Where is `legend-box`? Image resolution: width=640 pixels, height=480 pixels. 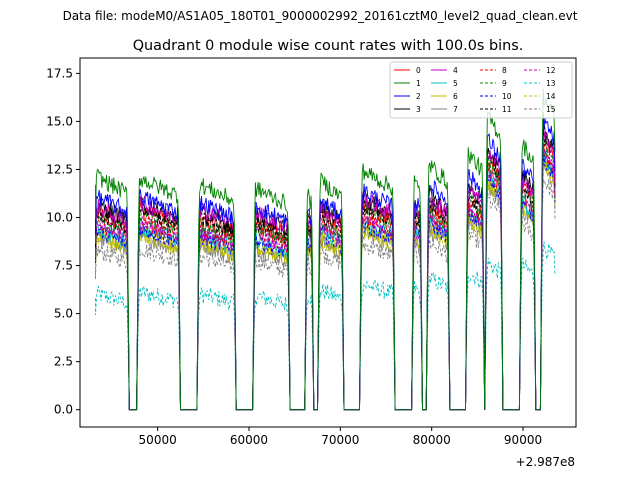 legend-box is located at coordinates (481, 90).